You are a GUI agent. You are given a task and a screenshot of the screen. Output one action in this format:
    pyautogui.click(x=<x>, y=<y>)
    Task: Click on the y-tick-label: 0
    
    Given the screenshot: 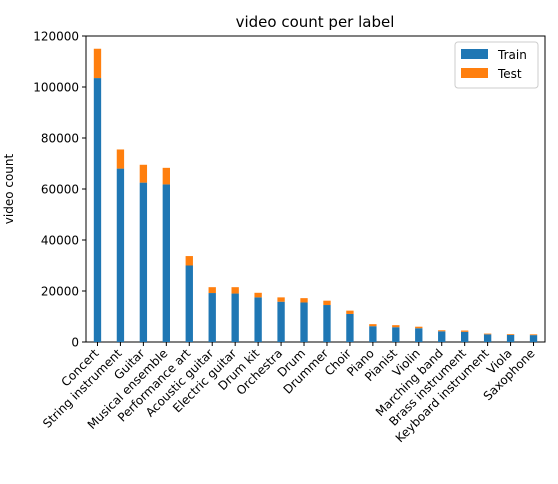 What is the action you would take?
    pyautogui.click(x=75, y=343)
    